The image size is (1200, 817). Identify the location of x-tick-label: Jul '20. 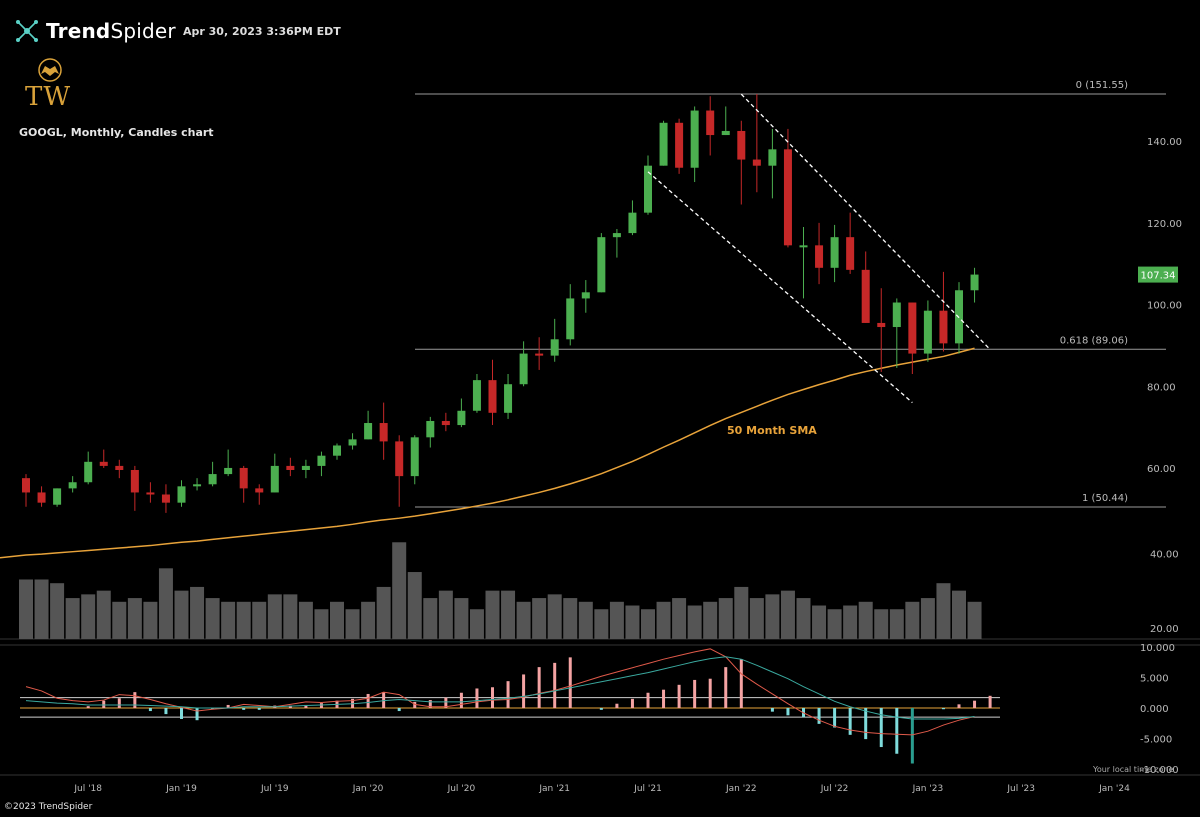
(461, 789).